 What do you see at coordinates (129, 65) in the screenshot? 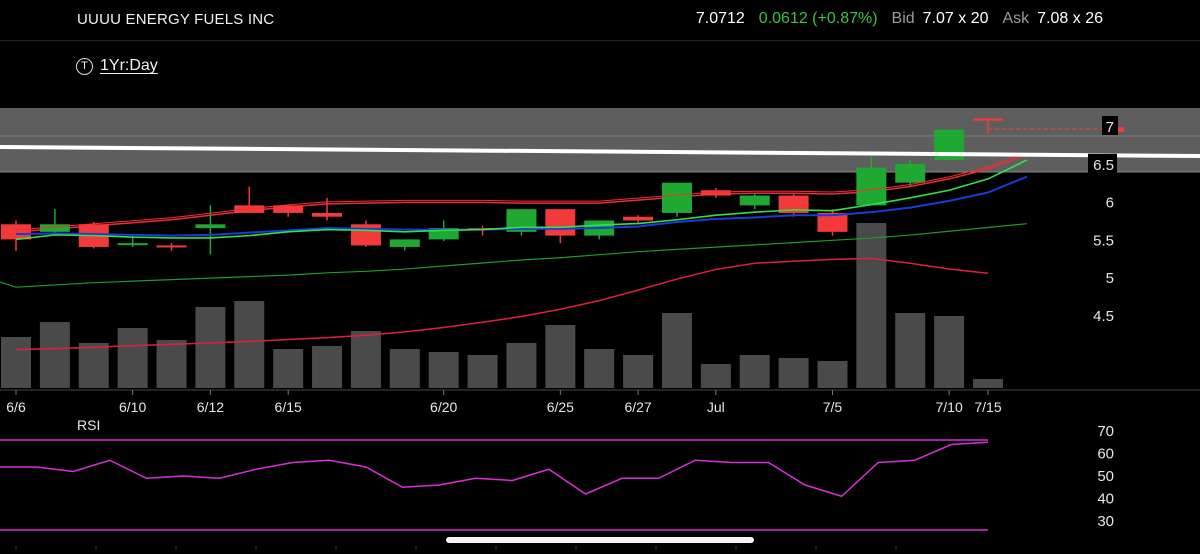
I see `timeframe-label: 1Yr:Day` at bounding box center [129, 65].